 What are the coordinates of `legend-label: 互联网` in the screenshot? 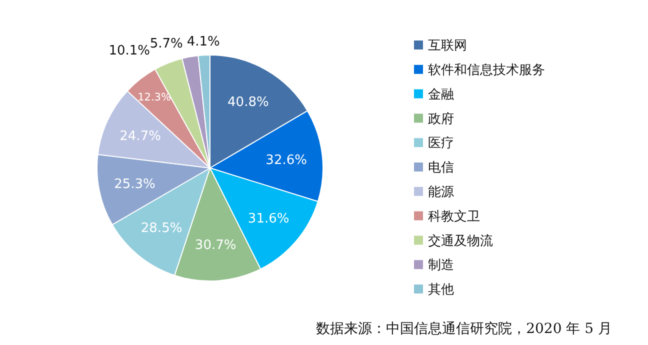 It's located at (447, 46).